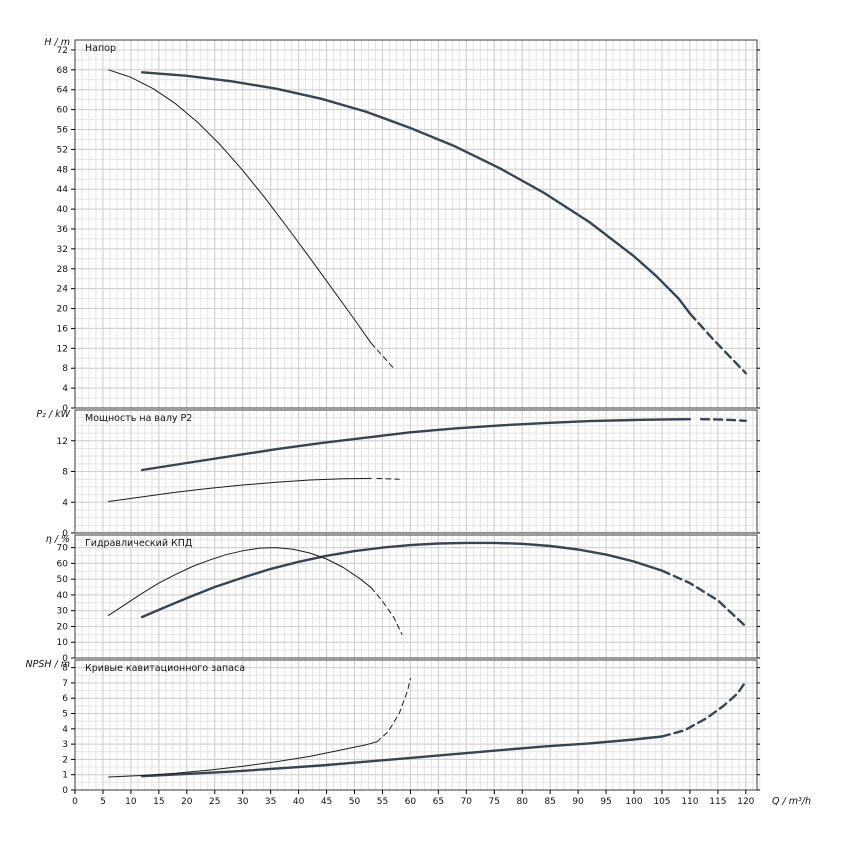 The image size is (850, 850). I want to click on tick-label: 35, so click(270, 802).